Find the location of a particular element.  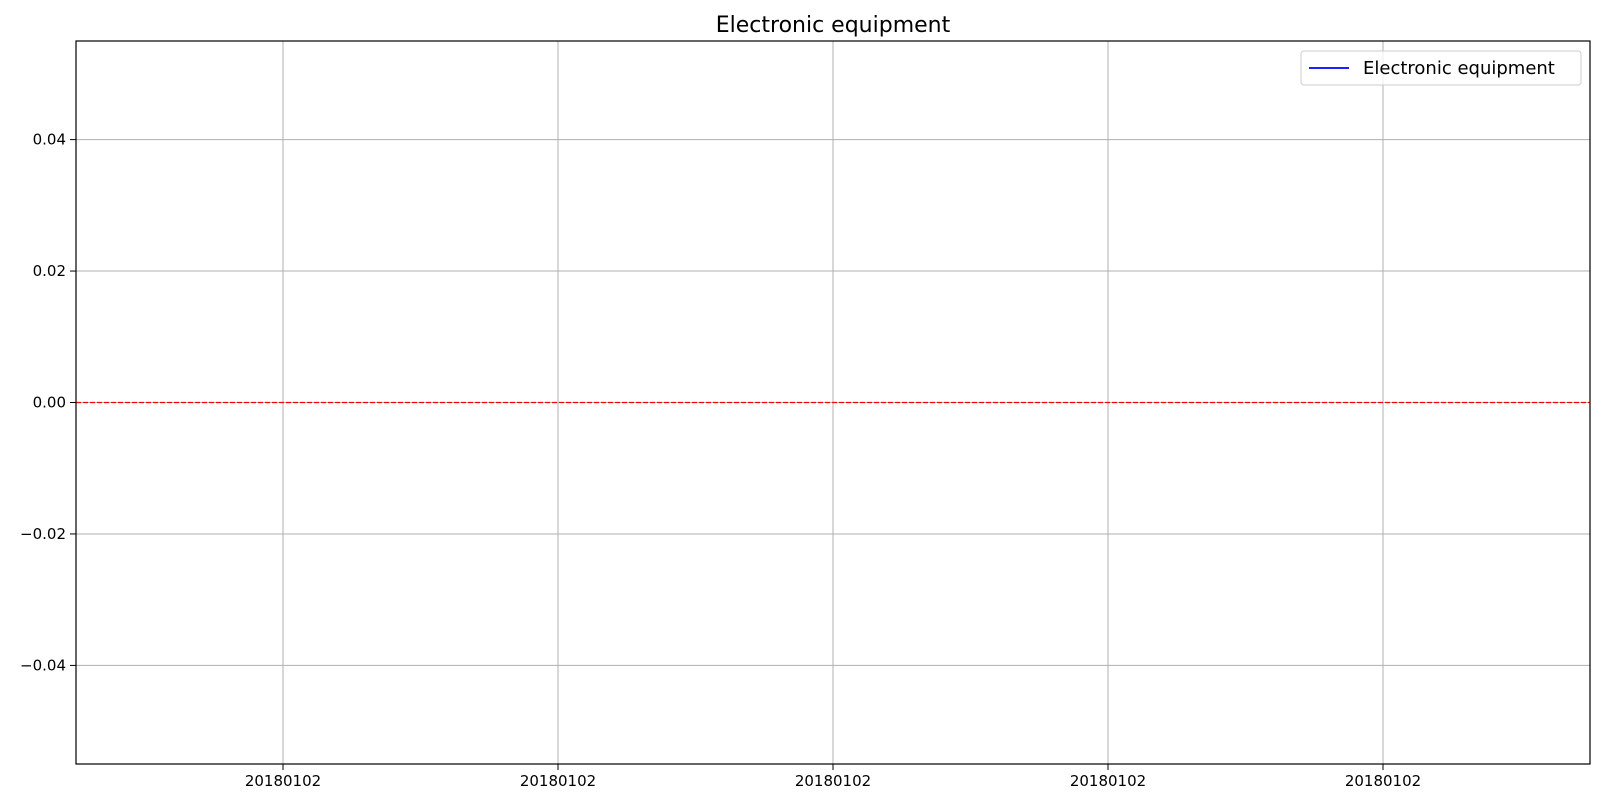

y-tick-label: −0.04 is located at coordinates (43, 665).